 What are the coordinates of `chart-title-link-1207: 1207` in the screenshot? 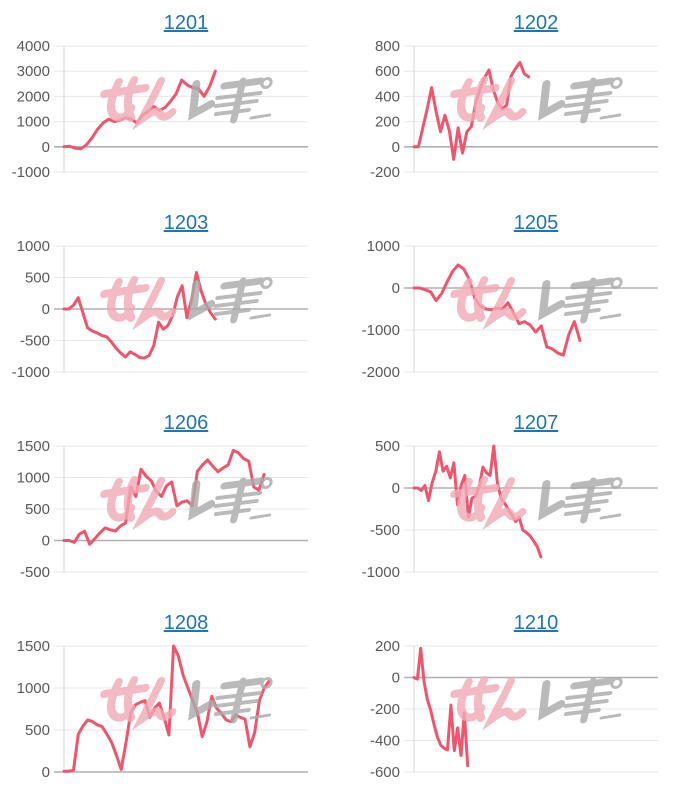 It's located at (536, 423).